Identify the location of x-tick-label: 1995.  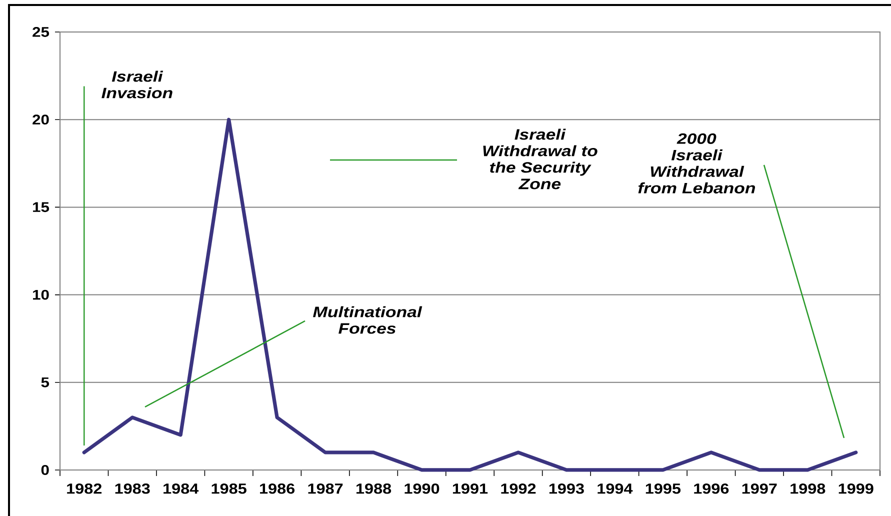
(663, 489).